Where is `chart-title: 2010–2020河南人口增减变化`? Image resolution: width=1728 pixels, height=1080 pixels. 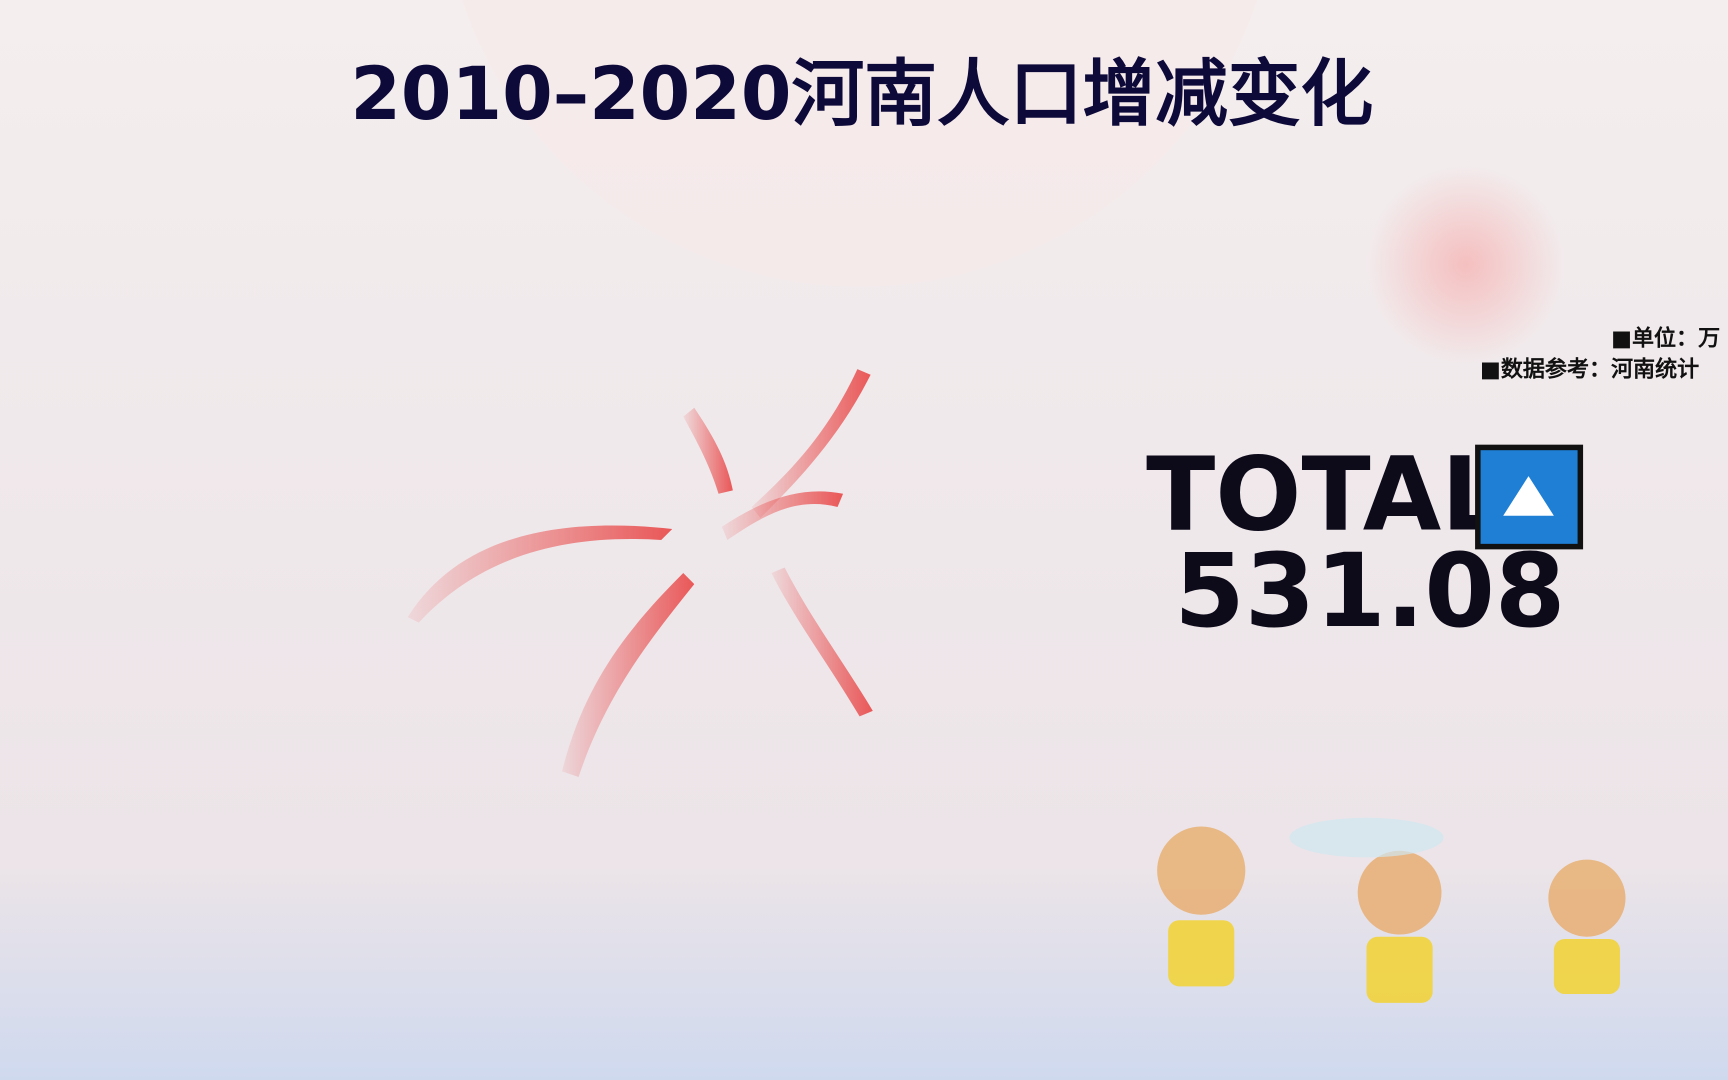 chart-title: 2010–2020河南人口增减变化 is located at coordinates (861, 94).